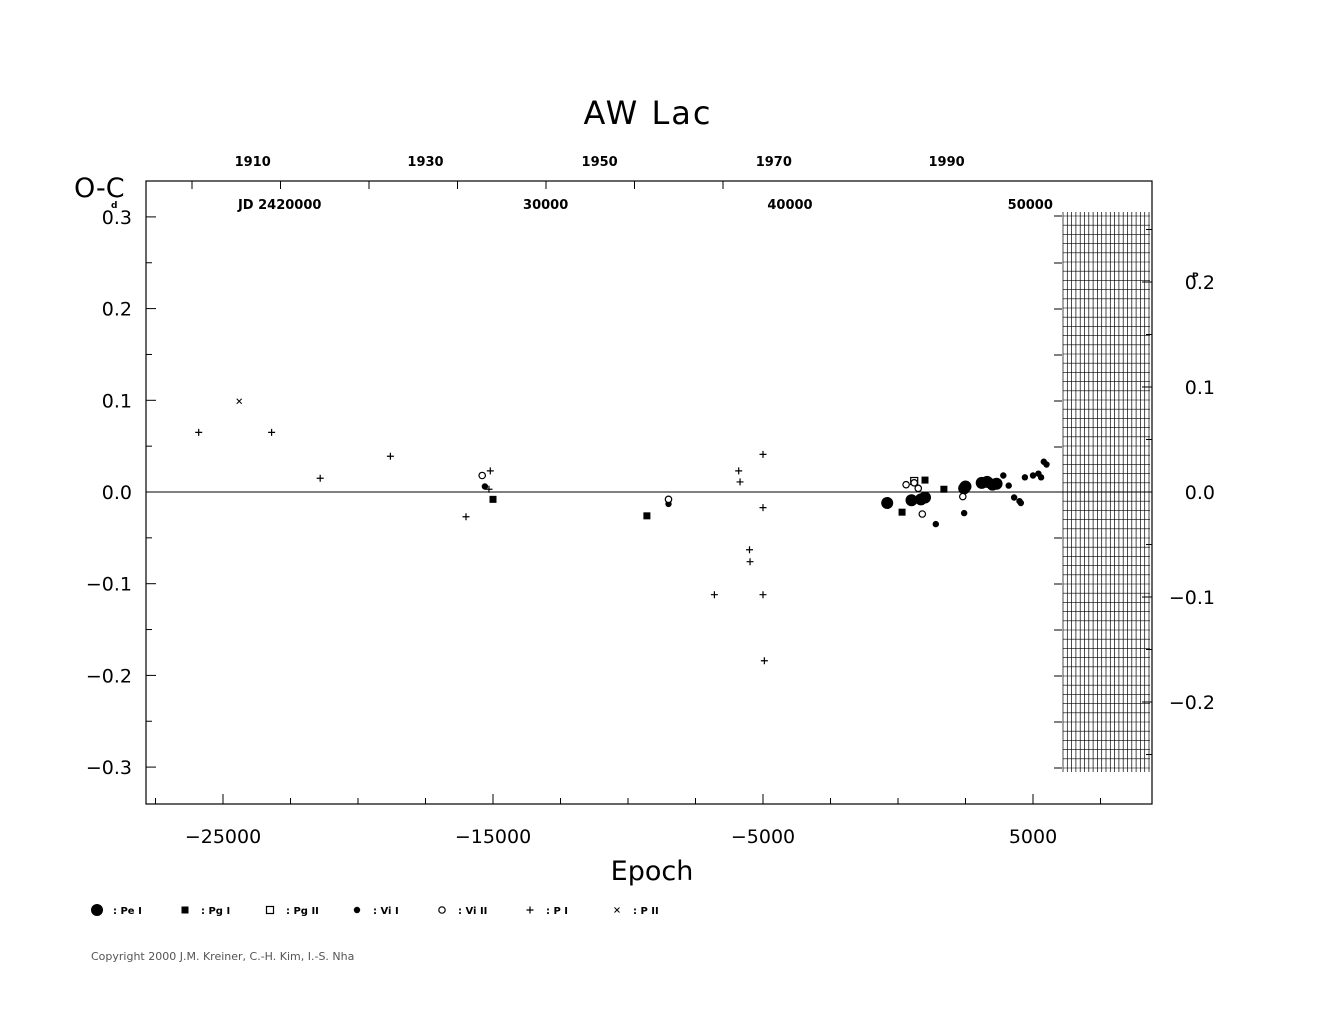 The height and width of the screenshot is (1020, 1325). What do you see at coordinates (652, 871) in the screenshot?
I see `x-axis-label: Epoch` at bounding box center [652, 871].